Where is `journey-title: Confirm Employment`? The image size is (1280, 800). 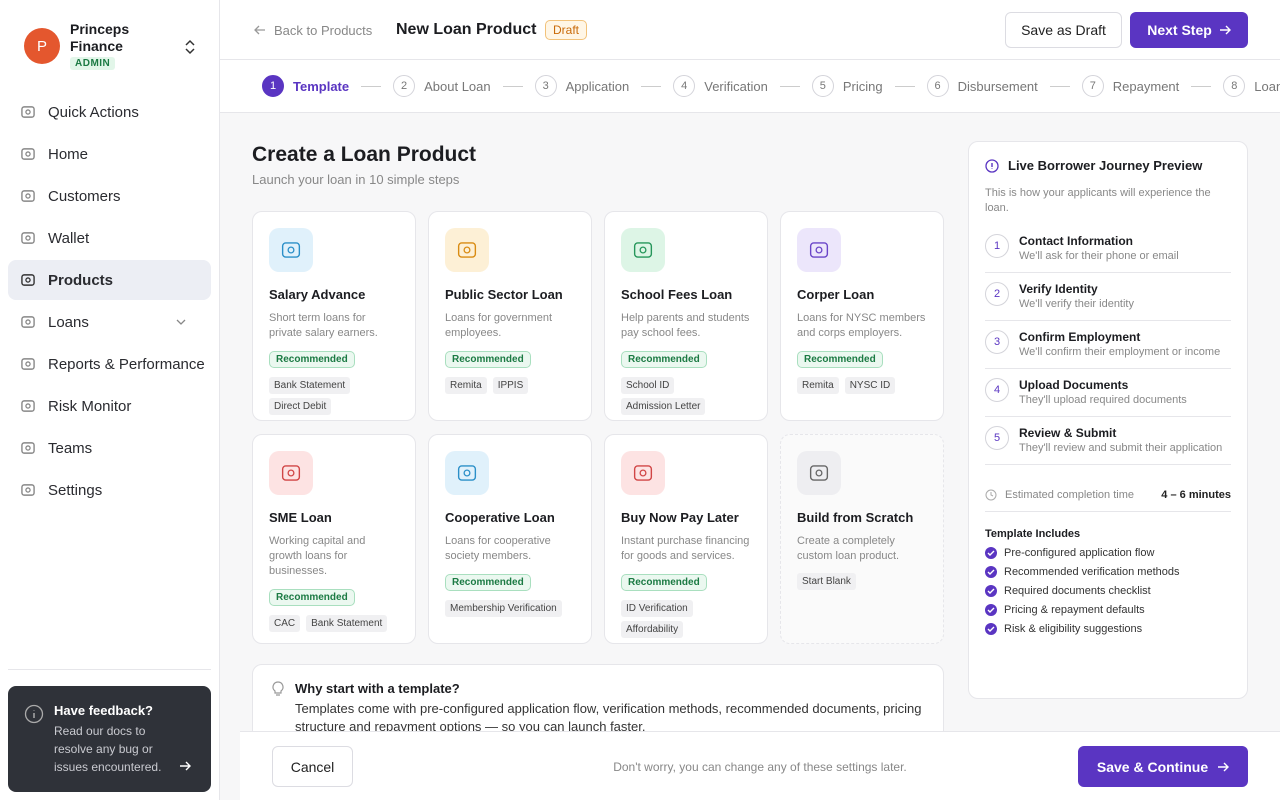
journey-title: Confirm Employment is located at coordinates (1080, 337).